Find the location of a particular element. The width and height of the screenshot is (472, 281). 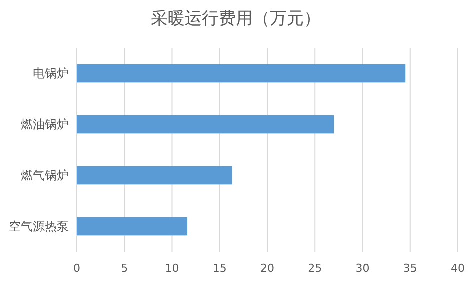

x-tick-label: 35 is located at coordinates (410, 268).